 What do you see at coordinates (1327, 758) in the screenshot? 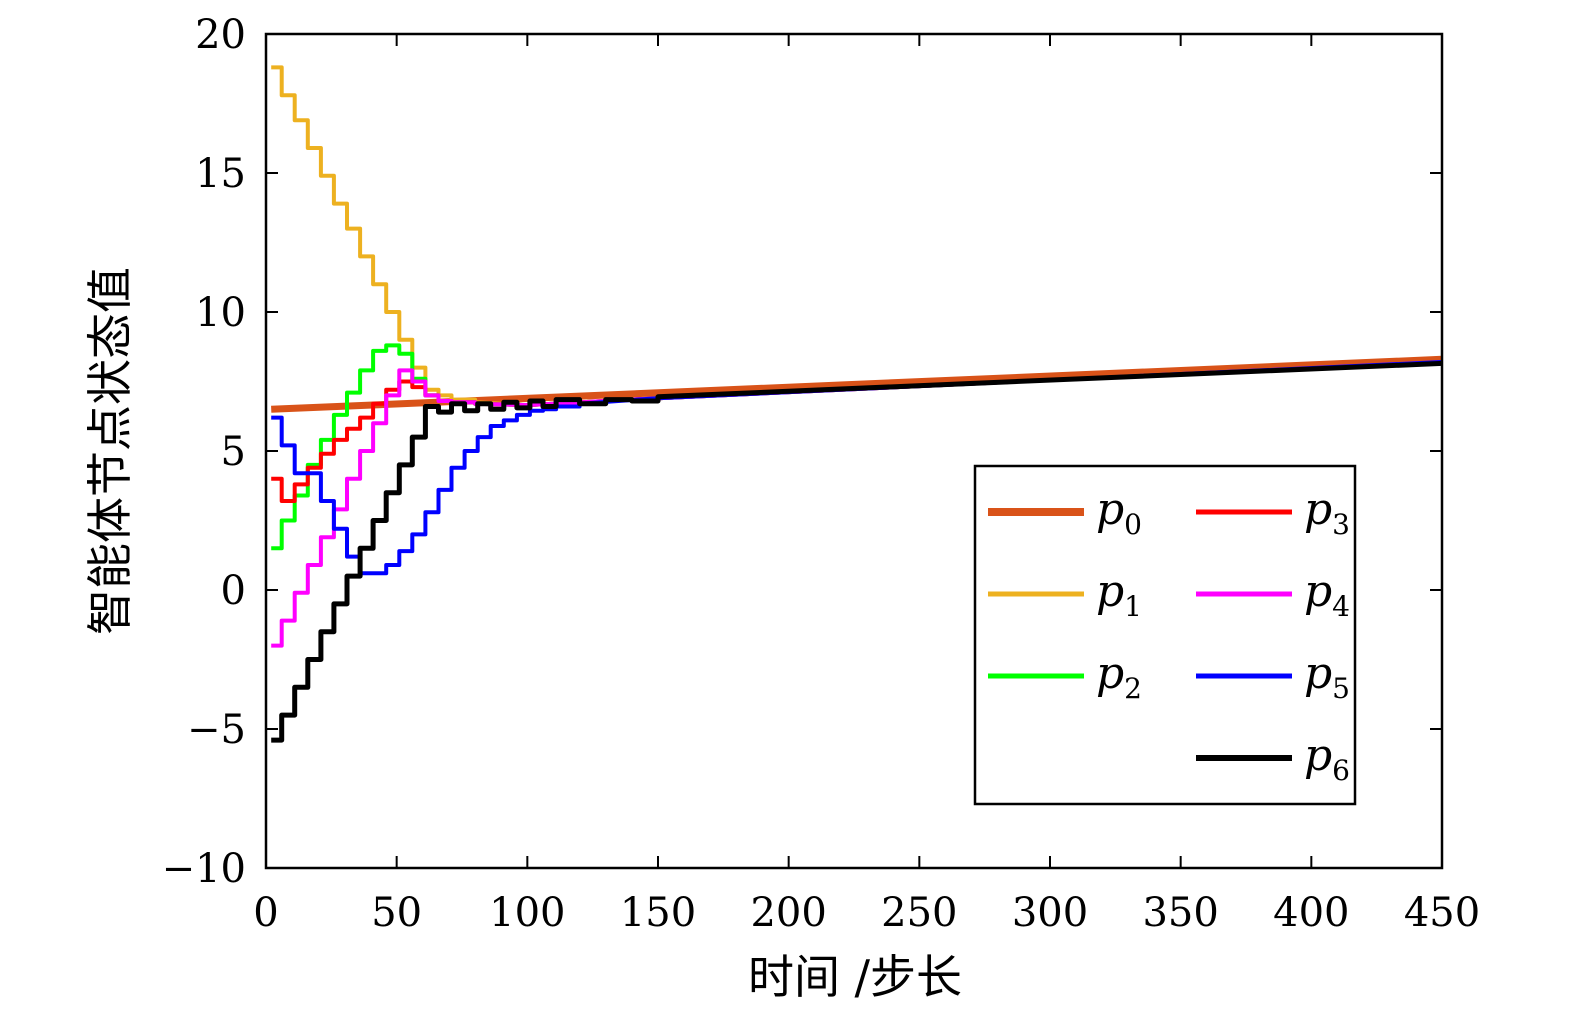
I see `legend-label-p6: p6` at bounding box center [1327, 758].